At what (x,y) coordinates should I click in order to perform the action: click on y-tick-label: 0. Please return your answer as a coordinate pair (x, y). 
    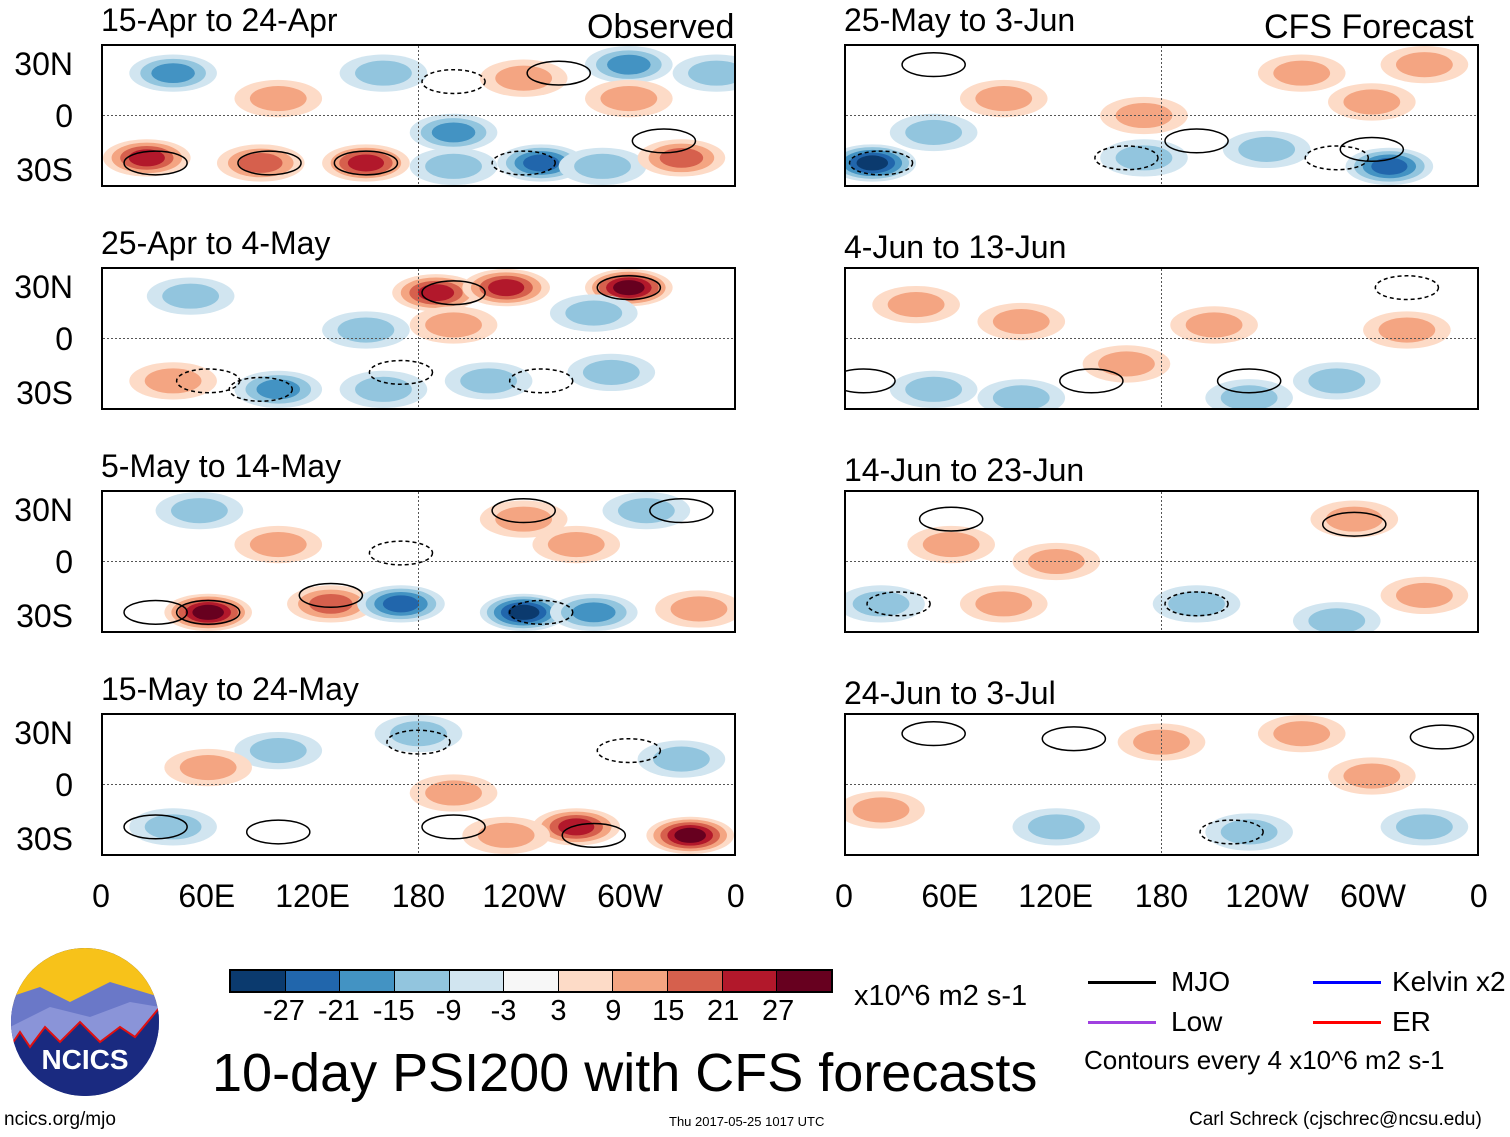
    Looking at the image, I should click on (64, 562).